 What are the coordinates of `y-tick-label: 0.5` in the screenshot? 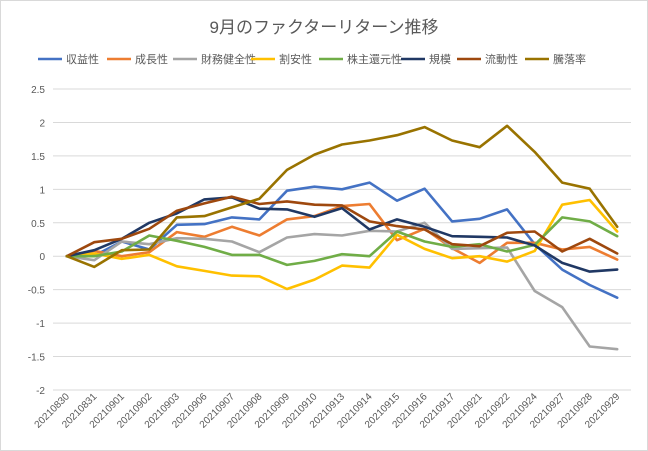 It's located at (38, 224).